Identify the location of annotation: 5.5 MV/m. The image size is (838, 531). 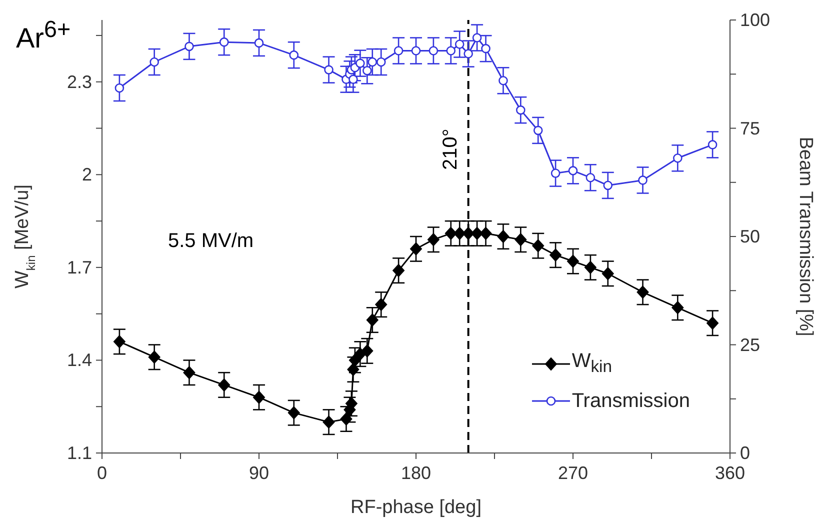
(211, 241).